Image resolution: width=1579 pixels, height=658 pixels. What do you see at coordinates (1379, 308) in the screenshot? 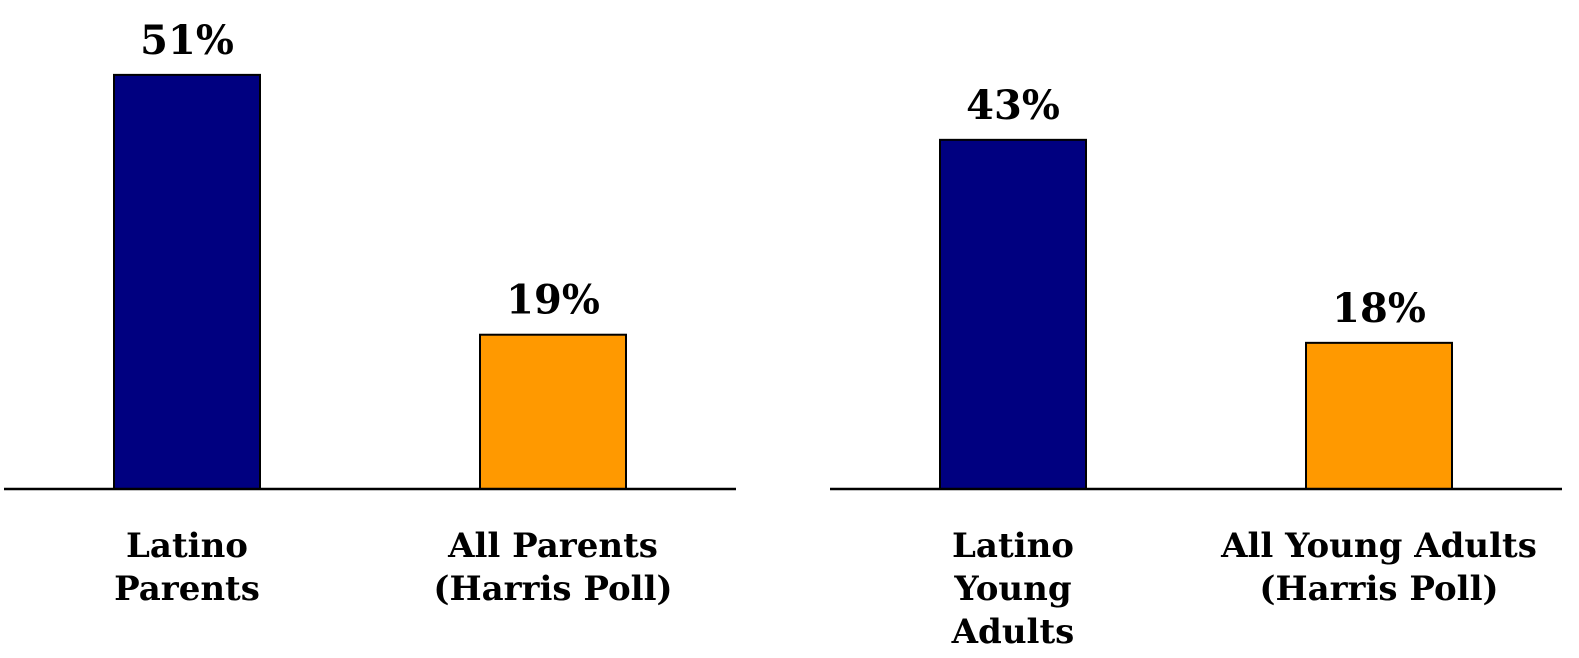
I see `value-label-2-2: 18%` at bounding box center [1379, 308].